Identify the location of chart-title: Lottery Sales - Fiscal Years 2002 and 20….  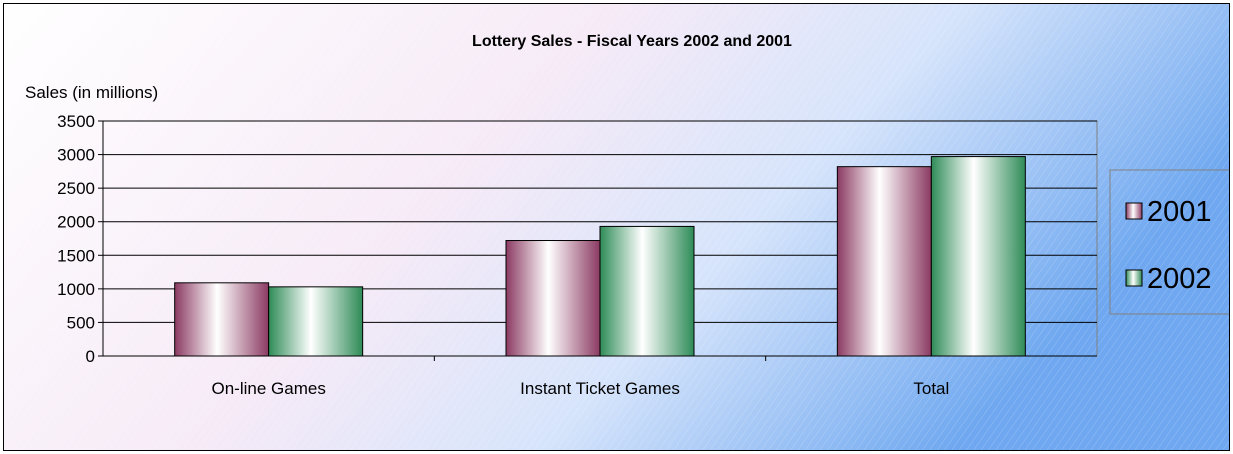
(632, 41).